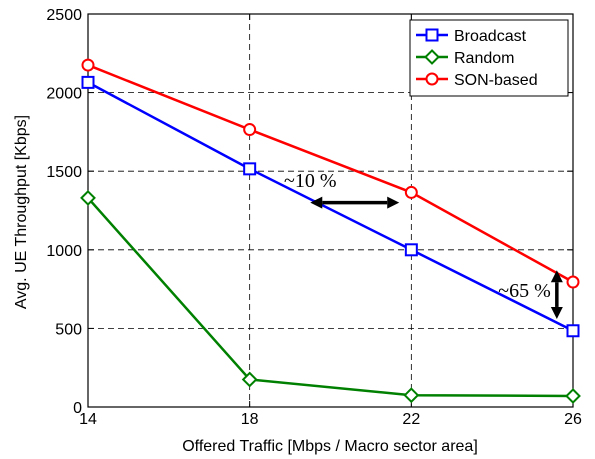  What do you see at coordinates (250, 419) in the screenshot?
I see `x-tick-label: 18` at bounding box center [250, 419].